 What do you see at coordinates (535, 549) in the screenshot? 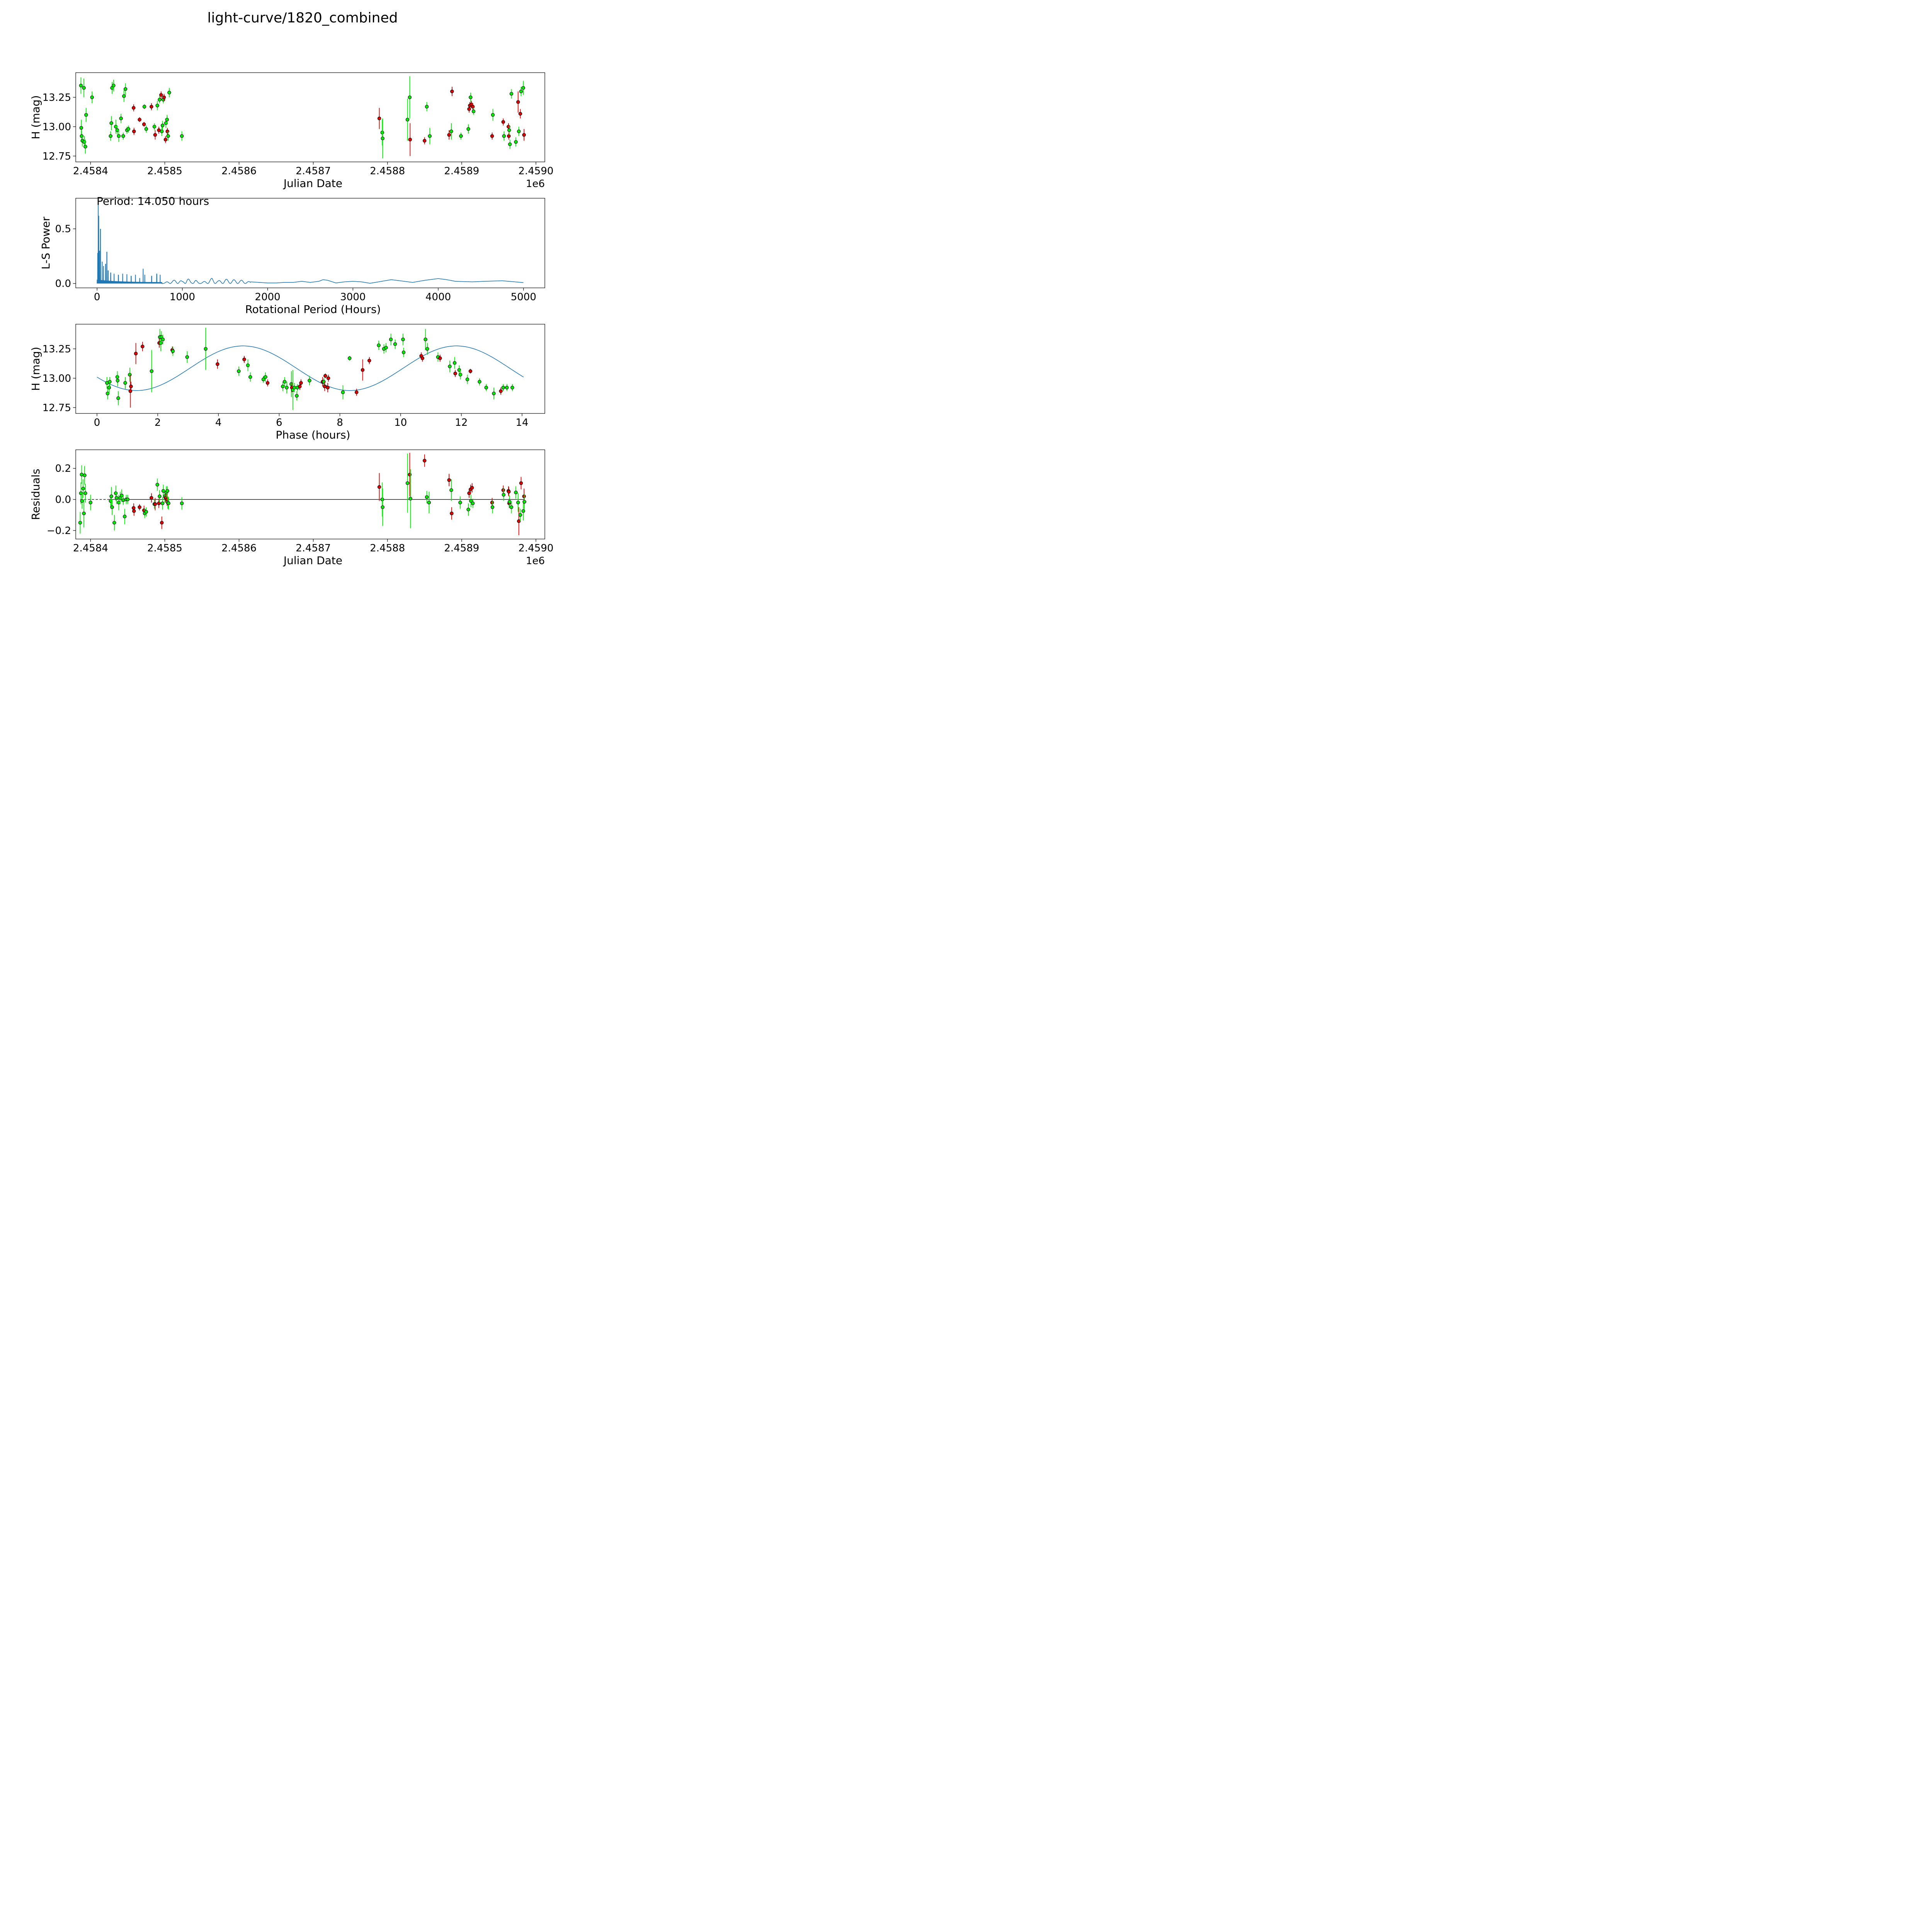
I see `x-tick-label: 2.4590` at bounding box center [535, 549].